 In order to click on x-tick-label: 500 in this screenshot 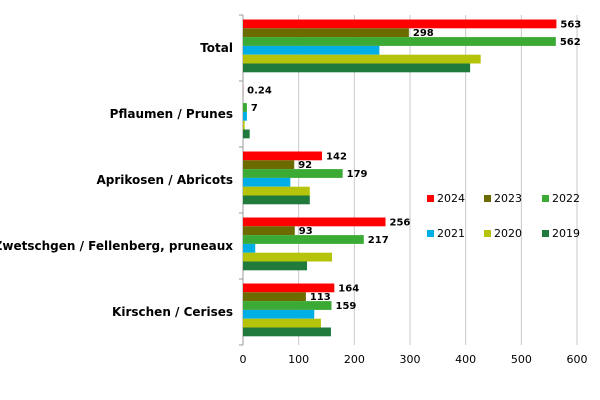, I will do `click(521, 359)`.